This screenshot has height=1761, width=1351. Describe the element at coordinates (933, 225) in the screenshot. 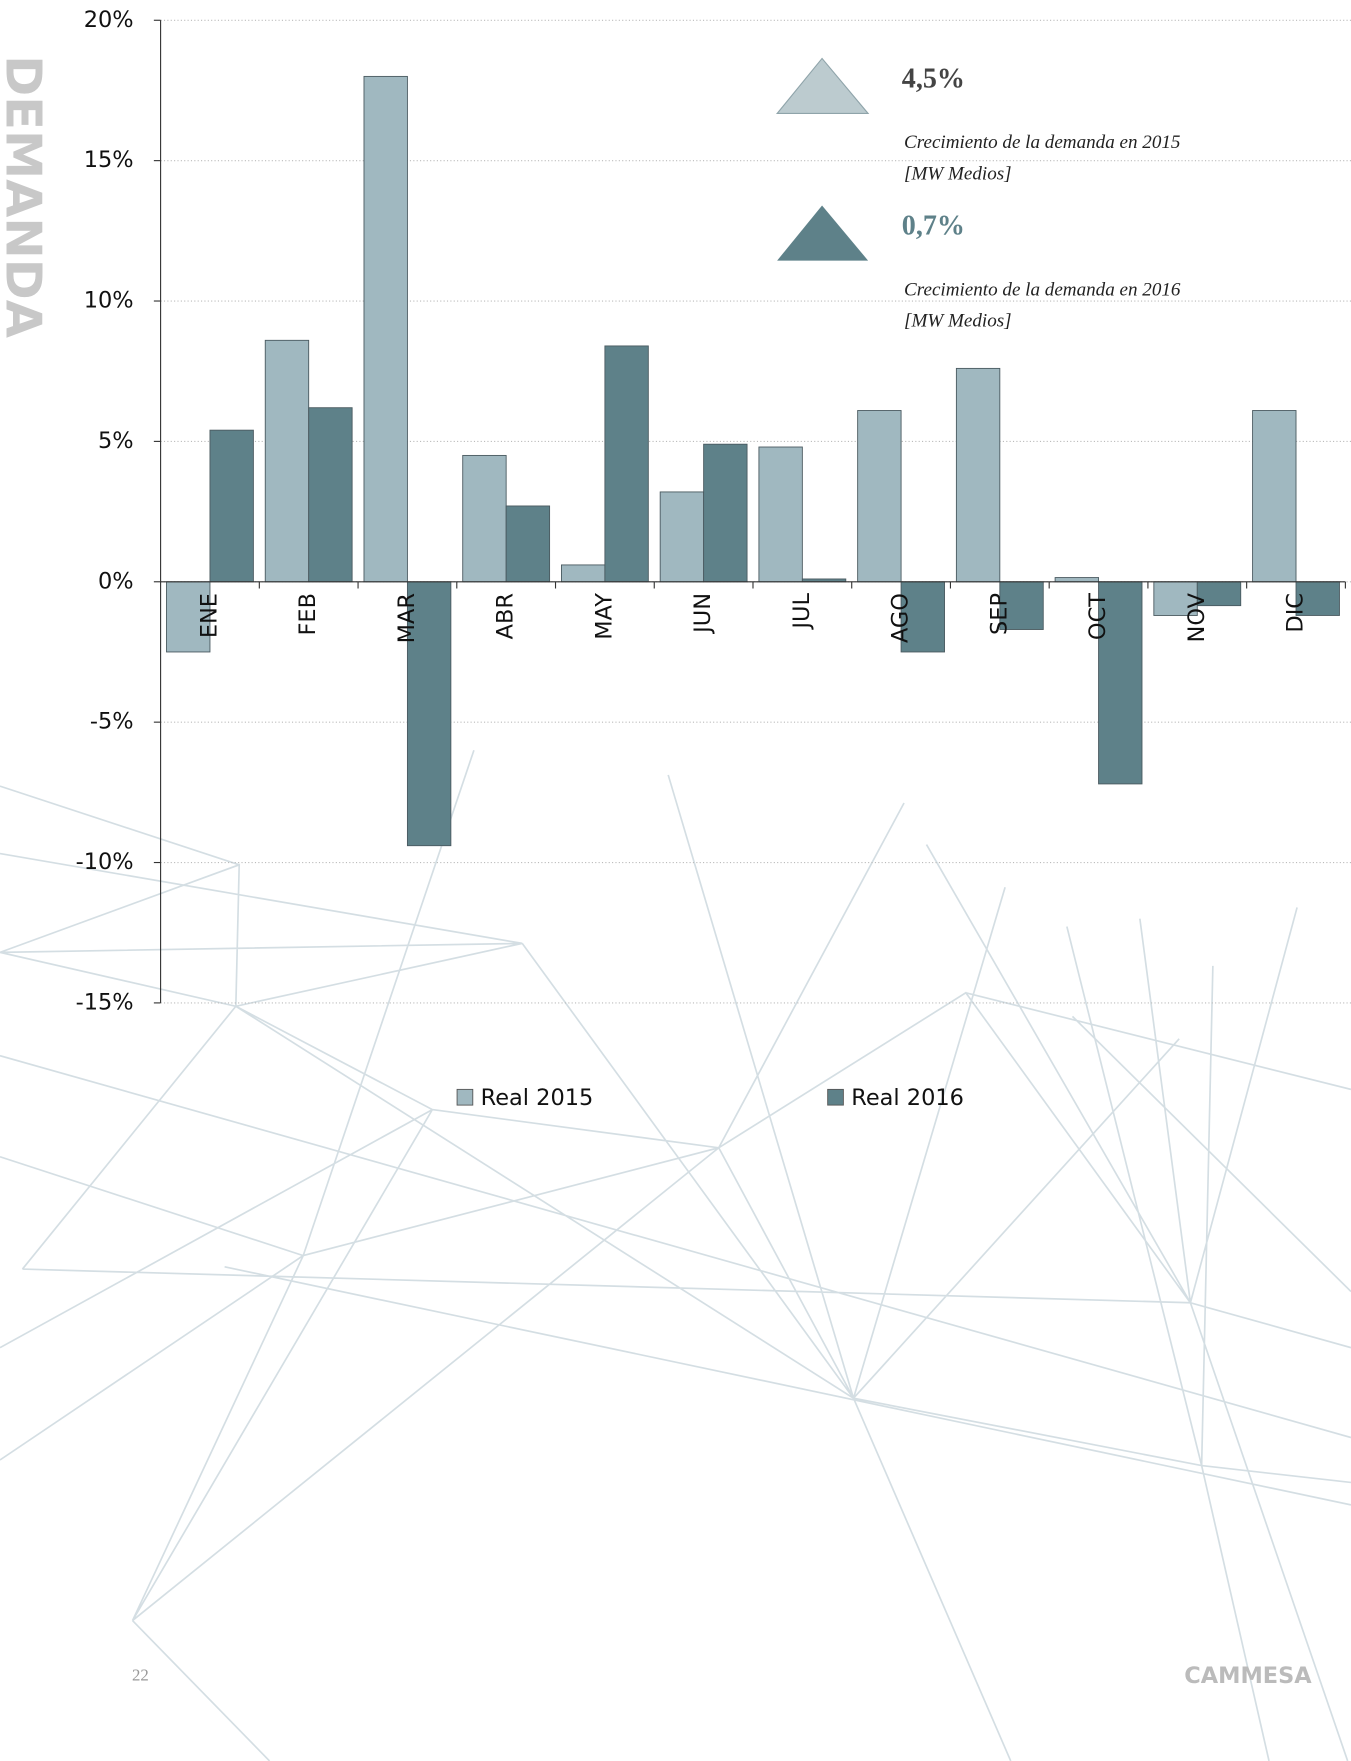

I see `highlight-value: 0,7%` at that location.